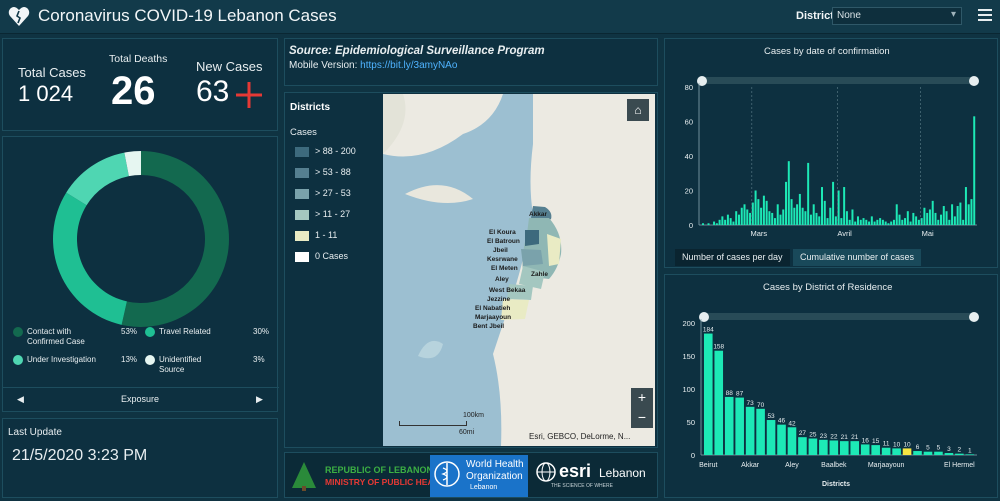 This screenshot has height=501, width=1000. Describe the element at coordinates (732, 257) in the screenshot. I see `tab-cases-per-day: Number of cases per day` at that location.